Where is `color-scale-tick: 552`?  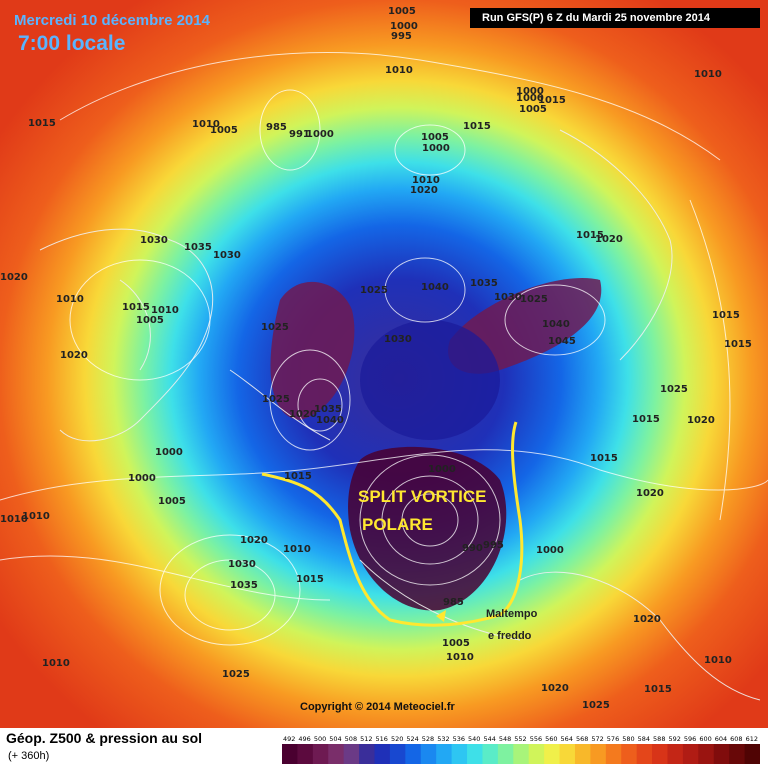 color-scale-tick: 552 is located at coordinates (520, 739).